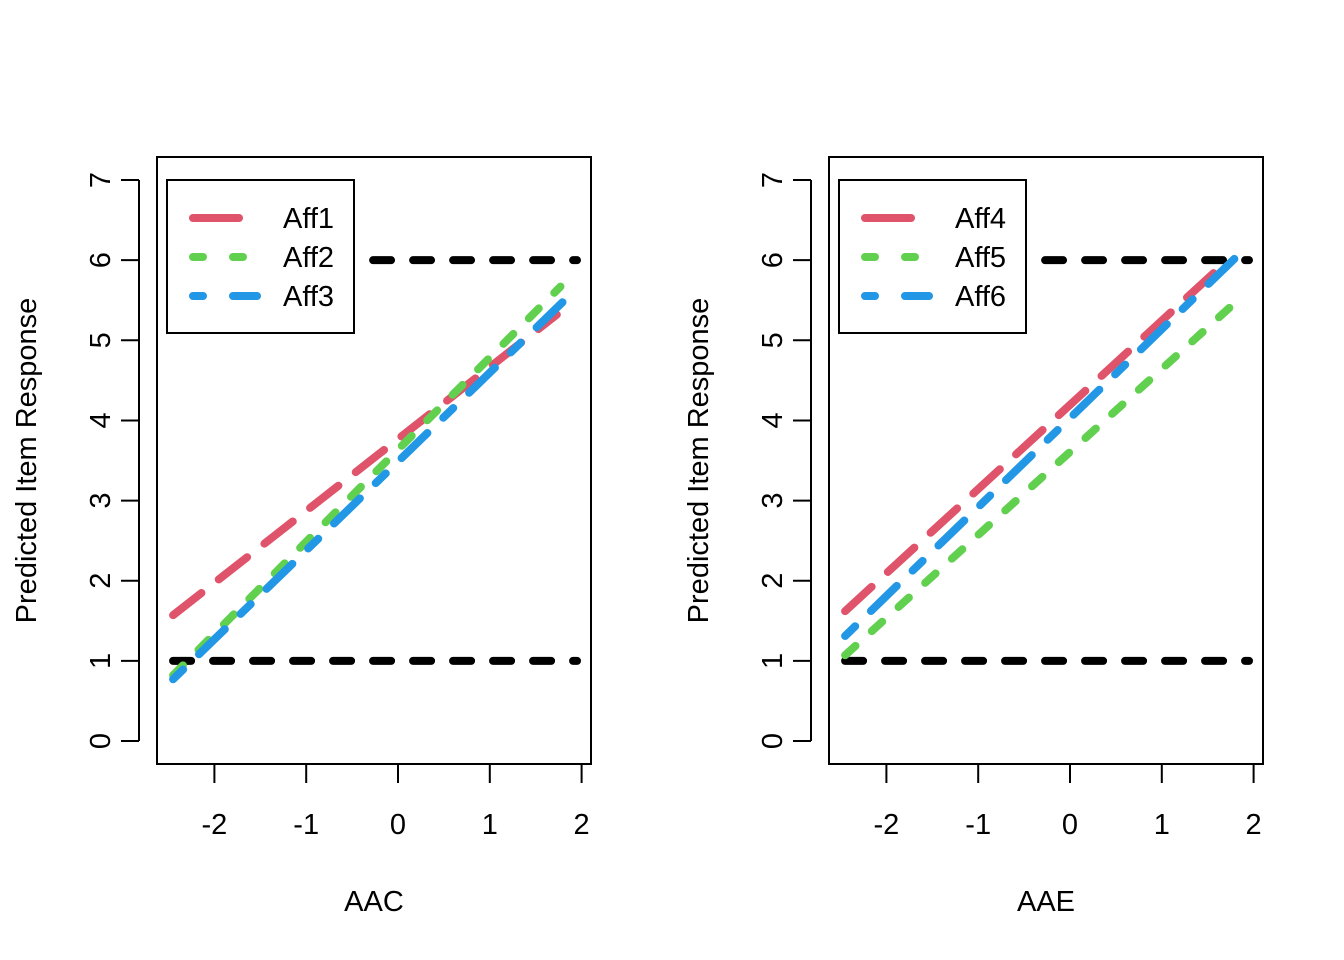 This screenshot has height=960, width=1344. Describe the element at coordinates (308, 258) in the screenshot. I see `legend-label: Aff2` at that location.